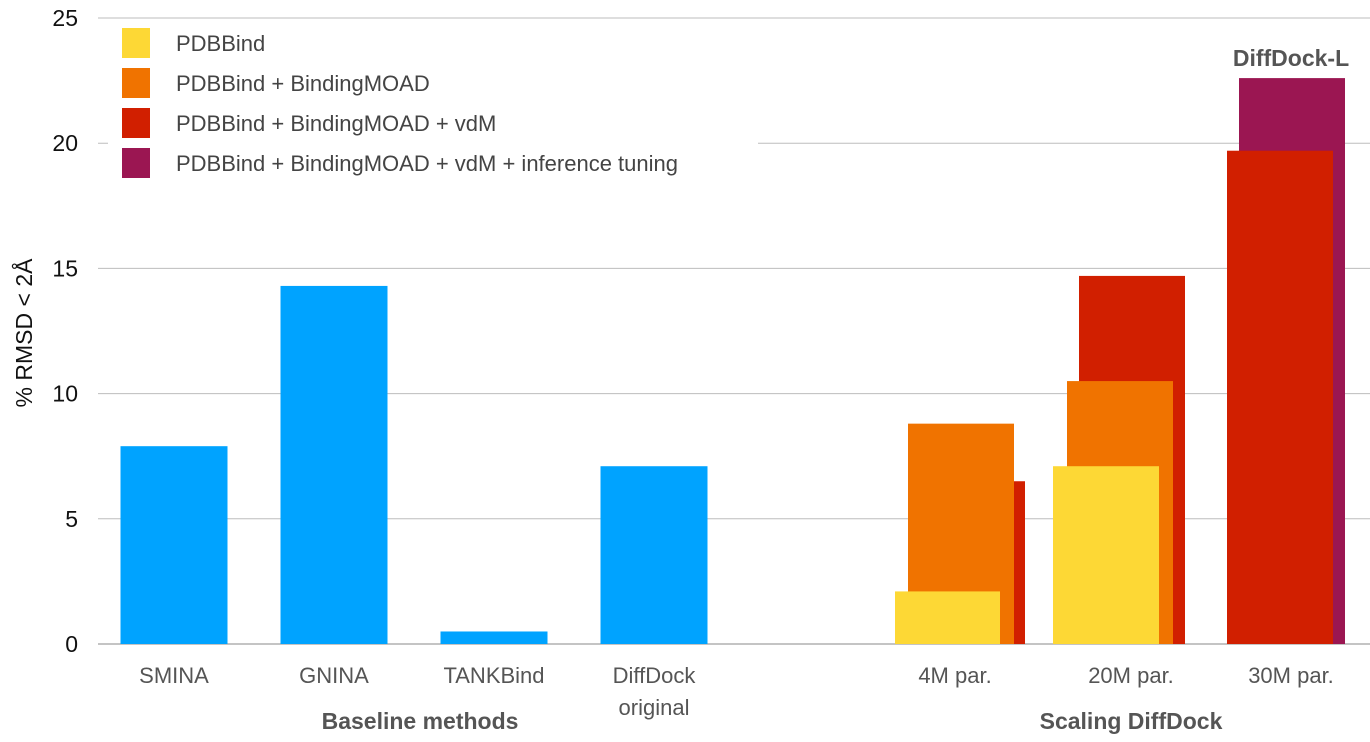 This screenshot has height=742, width=1370. What do you see at coordinates (174, 675) in the screenshot?
I see `x-tick-label: SMINA` at bounding box center [174, 675].